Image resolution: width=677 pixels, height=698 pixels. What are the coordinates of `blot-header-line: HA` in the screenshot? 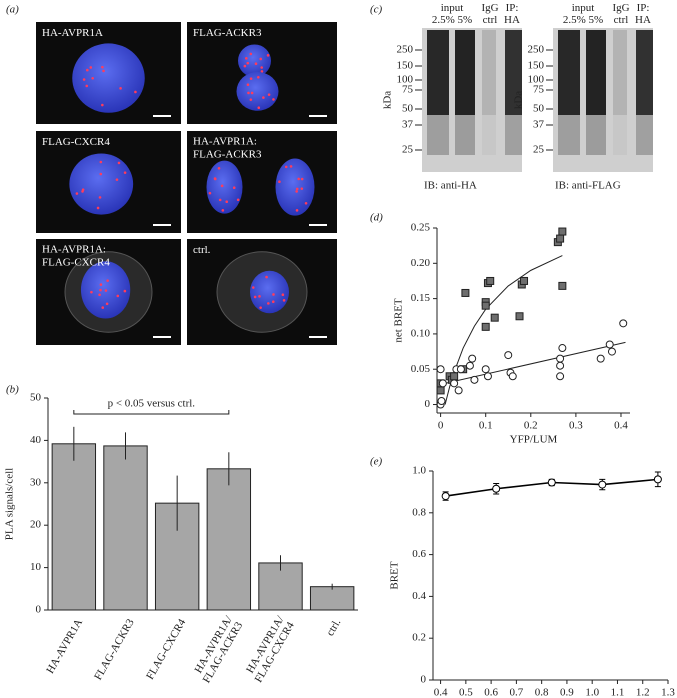 It's located at (512, 20).